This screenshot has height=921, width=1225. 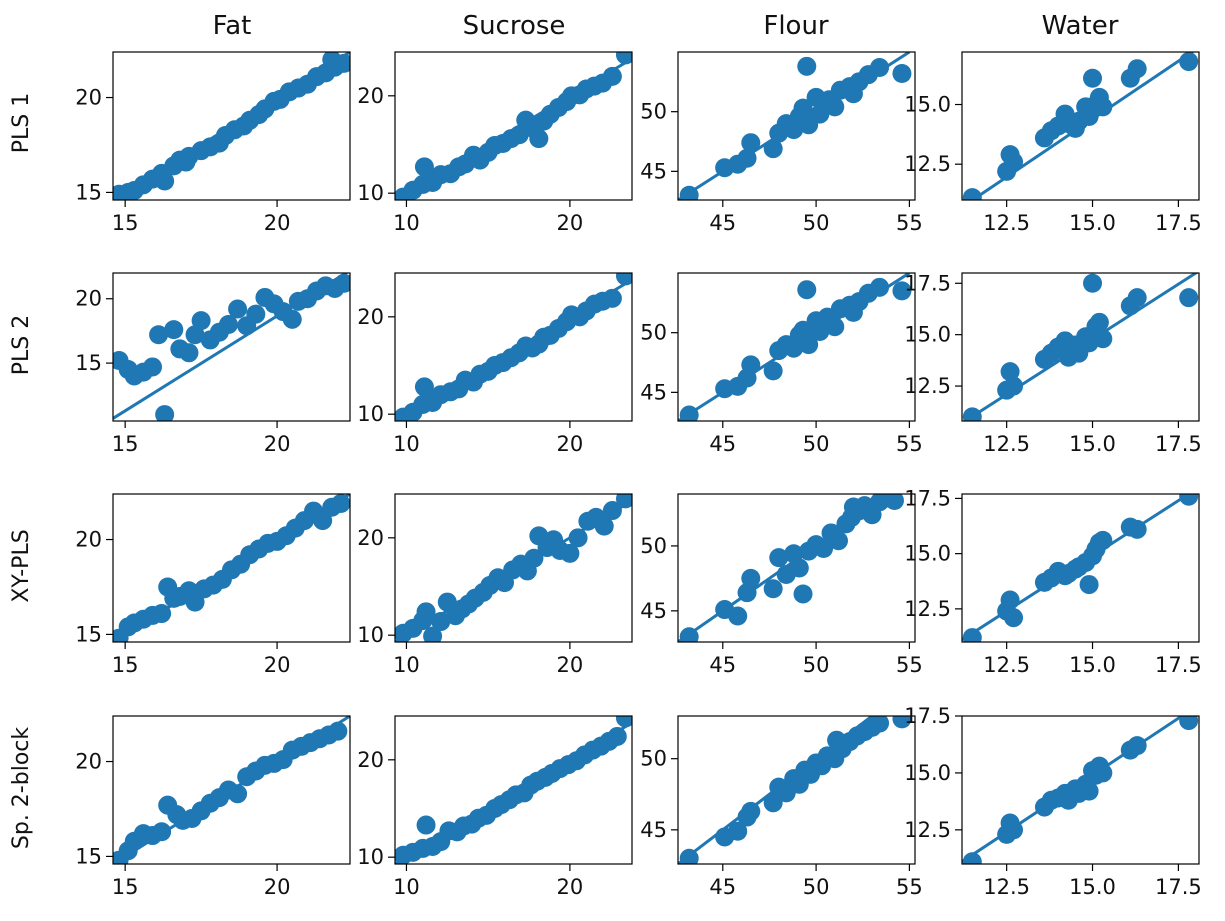 What do you see at coordinates (370, 193) in the screenshot?
I see `y-tick-label: 10` at bounding box center [370, 193].